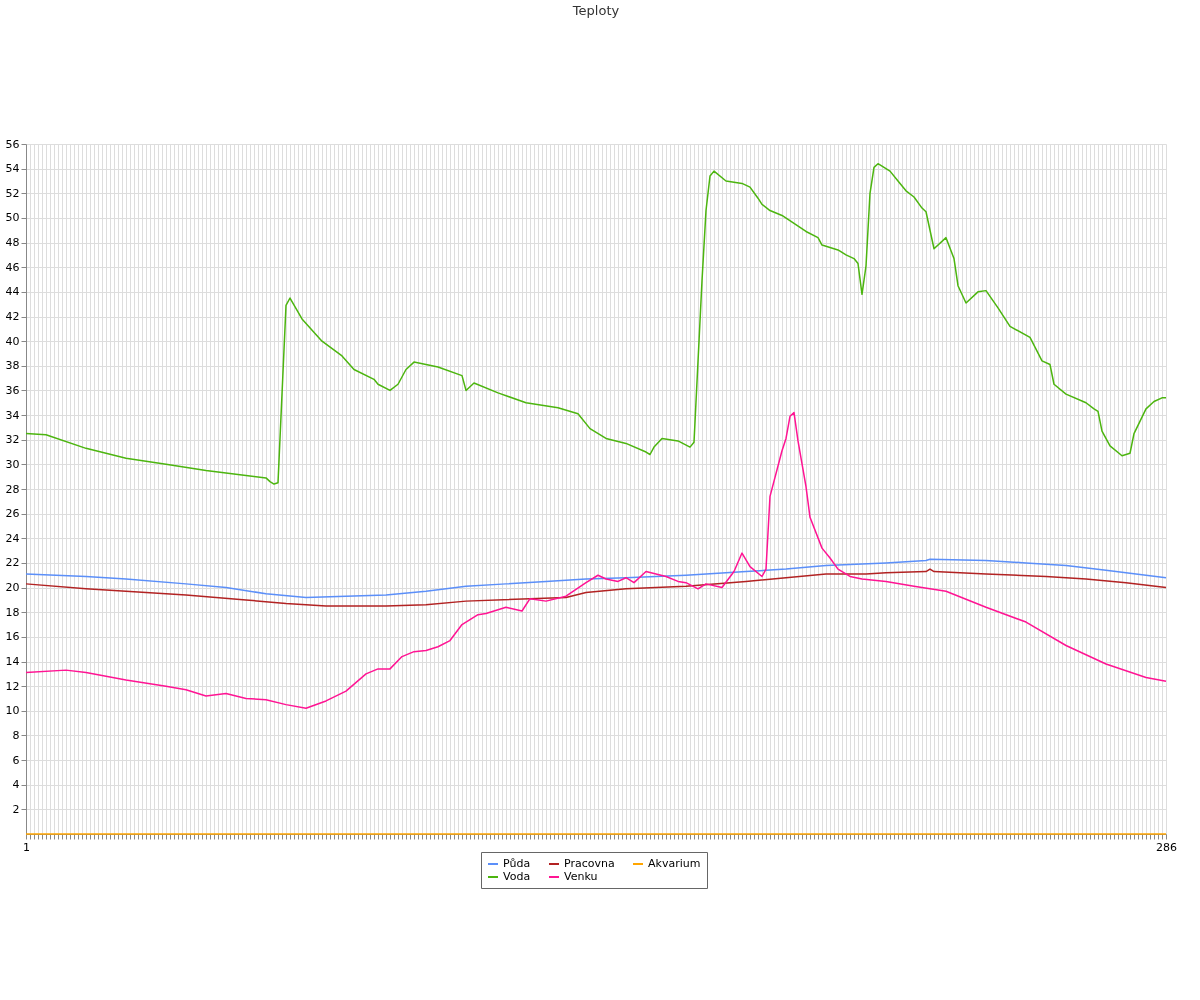  What do you see at coordinates (12, 366) in the screenshot?
I see `y-tick-label: 38` at bounding box center [12, 366].